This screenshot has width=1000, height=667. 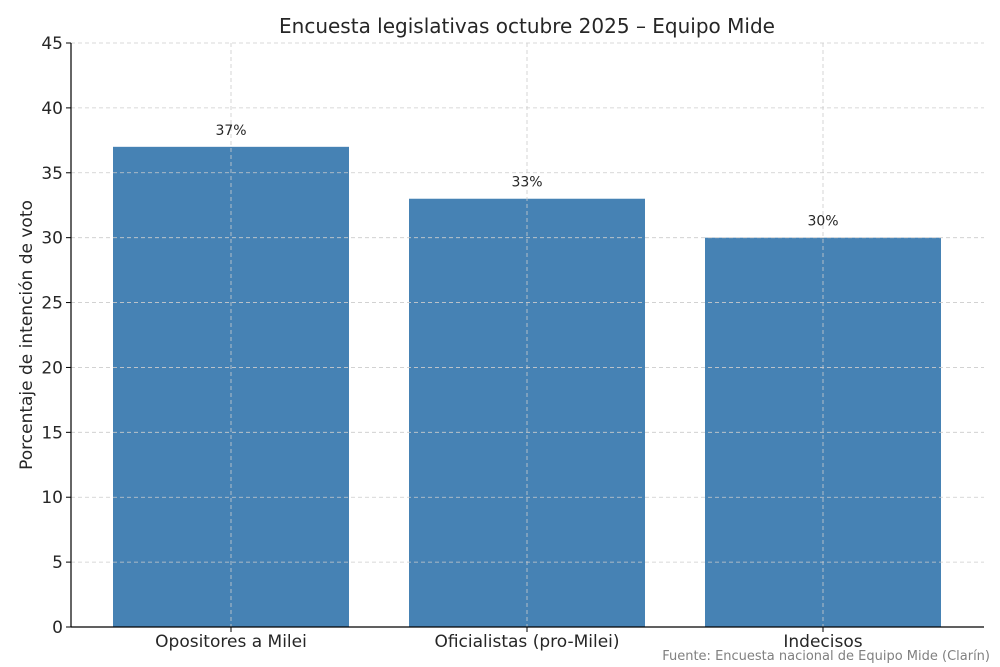 I want to click on bar-value-labels: 37% 33% 30%, so click(x=526, y=176).